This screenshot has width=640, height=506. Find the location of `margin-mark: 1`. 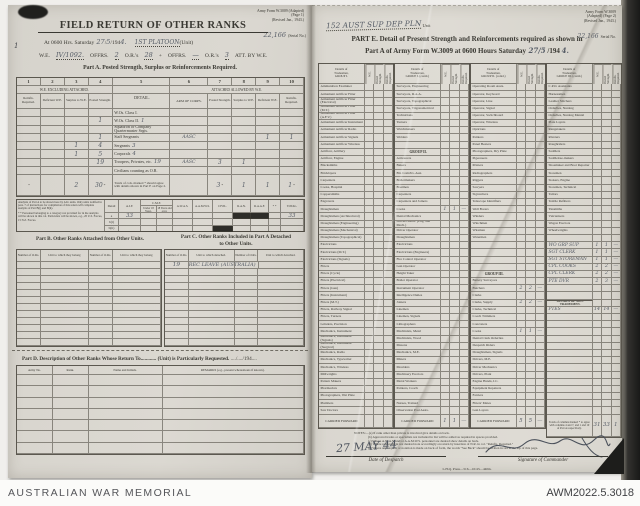

margin-mark: 1 is located at coordinates (16, 46).